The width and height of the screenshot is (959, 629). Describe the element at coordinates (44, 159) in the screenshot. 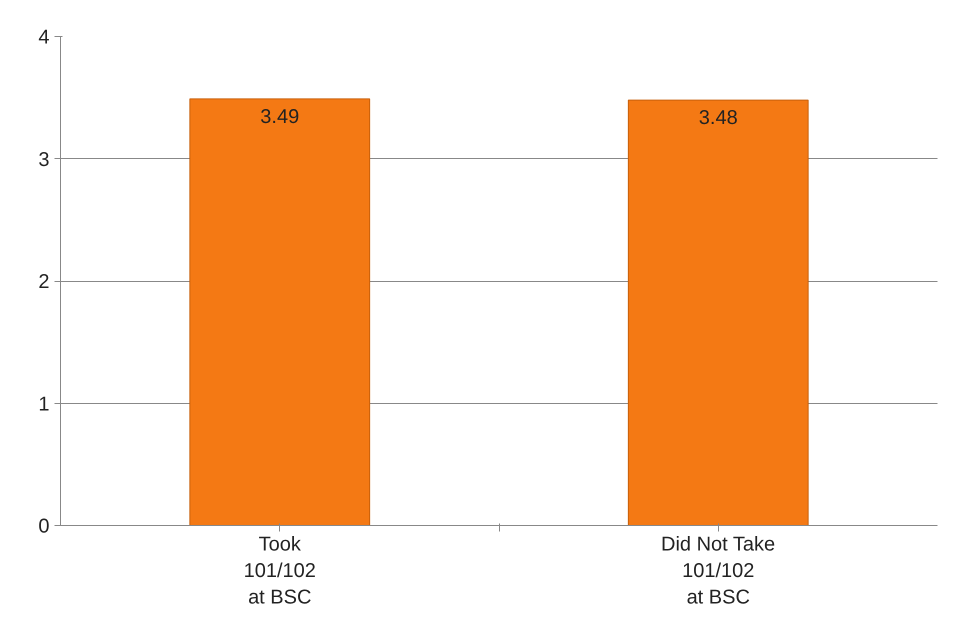

I see `y-tick-label: 3` at that location.